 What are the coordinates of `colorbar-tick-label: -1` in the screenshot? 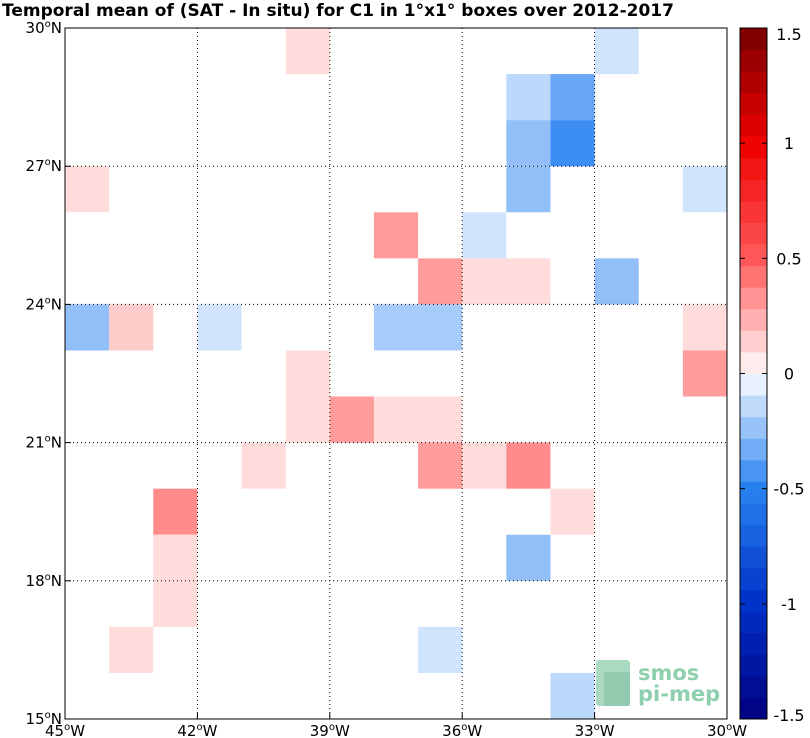 It's located at (789, 604).